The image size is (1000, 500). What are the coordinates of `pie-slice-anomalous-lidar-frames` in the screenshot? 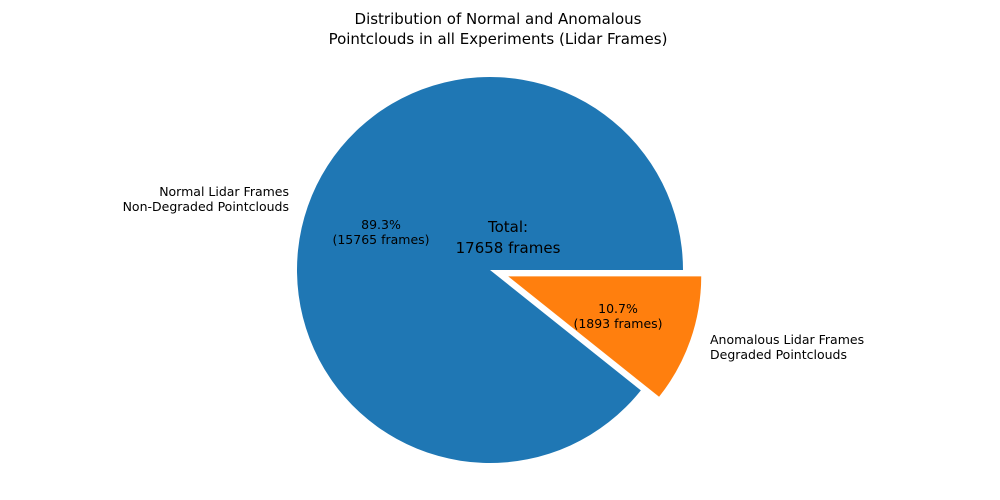 It's located at (605, 336).